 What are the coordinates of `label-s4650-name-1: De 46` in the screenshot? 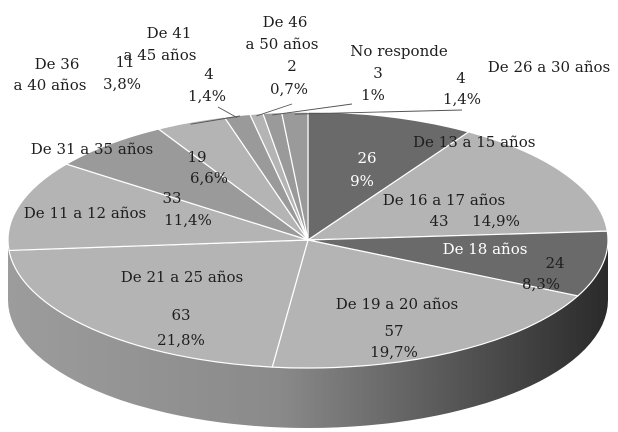 It's located at (285, 22).